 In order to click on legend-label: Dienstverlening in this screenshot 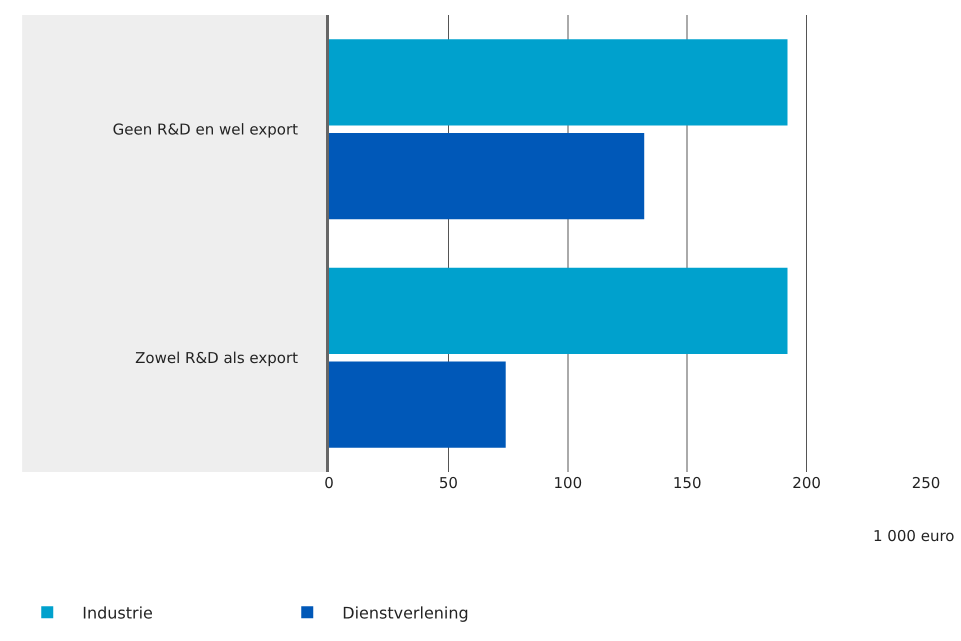, I will do `click(405, 613)`.